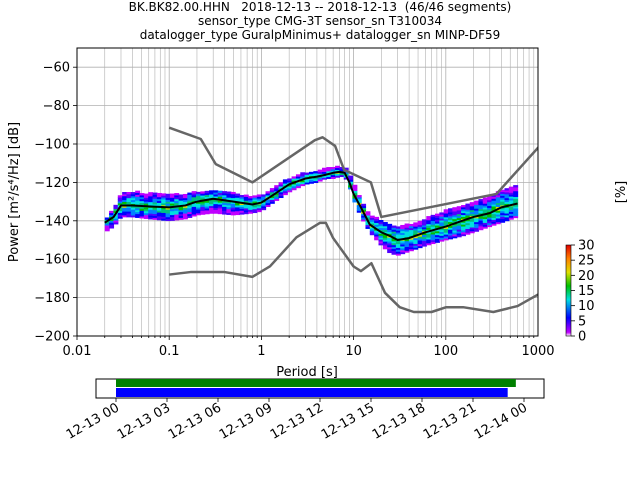  Describe the element at coordinates (348, 421) in the screenshot. I see `time-tick-label: 12-13 15` at that location.